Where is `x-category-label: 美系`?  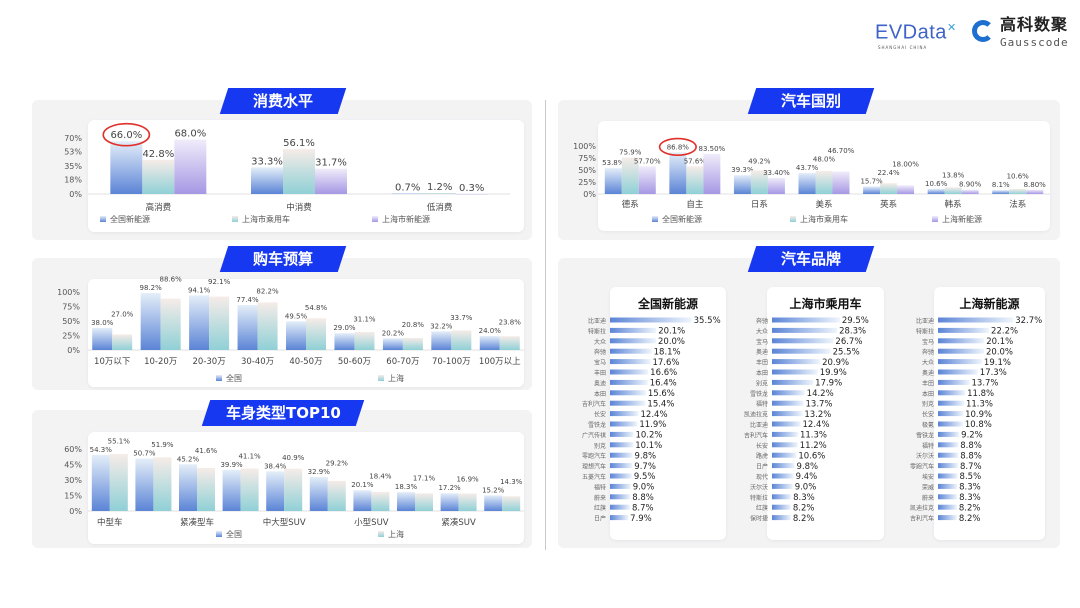
x-category-label: 美系 is located at coordinates (823, 204).